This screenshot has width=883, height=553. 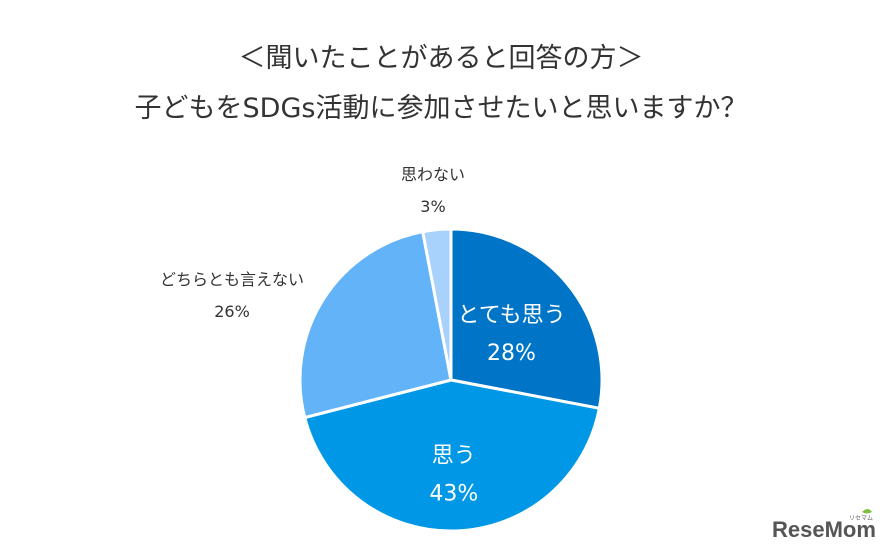 I want to click on resemom-logo: ReseMom リセマム, so click(x=824, y=525).